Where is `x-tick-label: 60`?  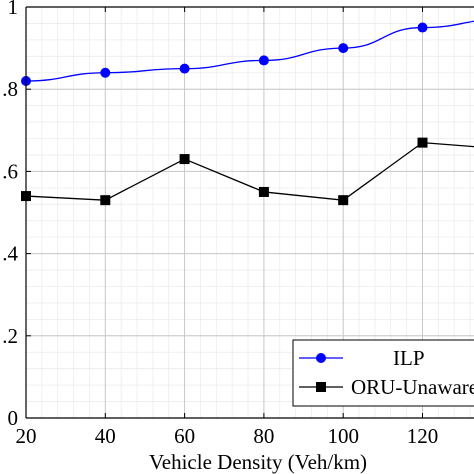 x-tick-label: 60 is located at coordinates (184, 436).